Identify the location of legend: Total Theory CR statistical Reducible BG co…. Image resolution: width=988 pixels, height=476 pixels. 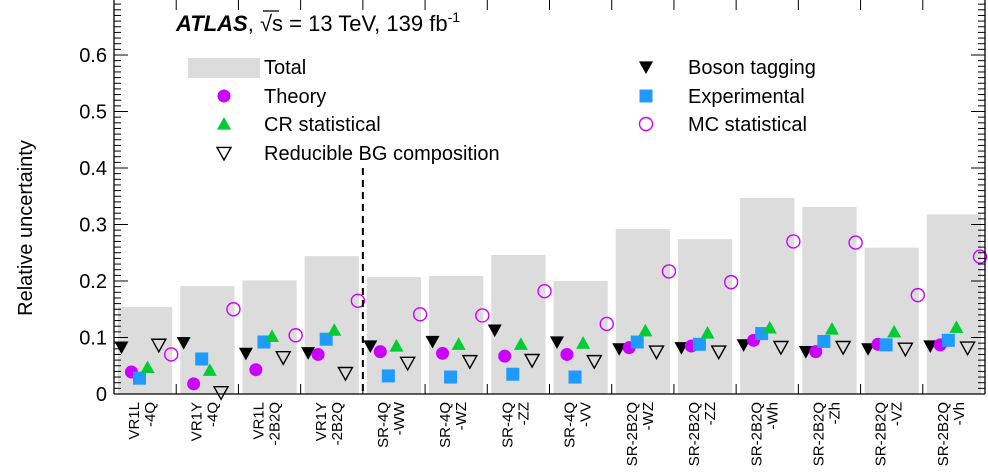
(502, 111).